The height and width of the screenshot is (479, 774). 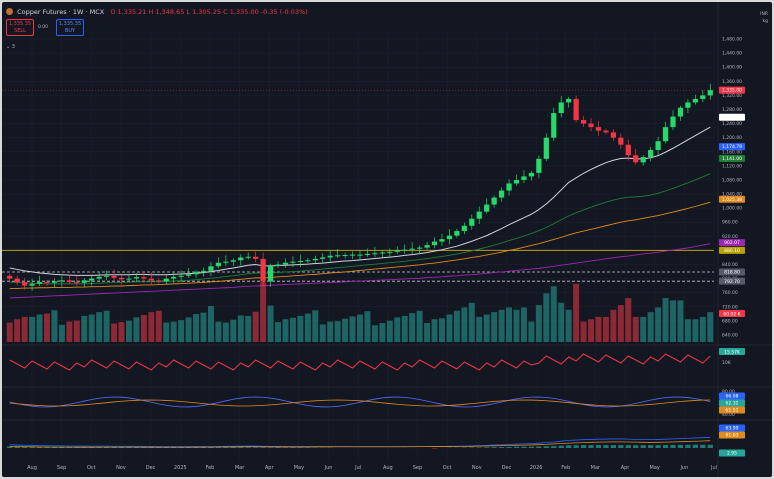 What do you see at coordinates (655, 468) in the screenshot?
I see `time-tick-label: May` at bounding box center [655, 468].